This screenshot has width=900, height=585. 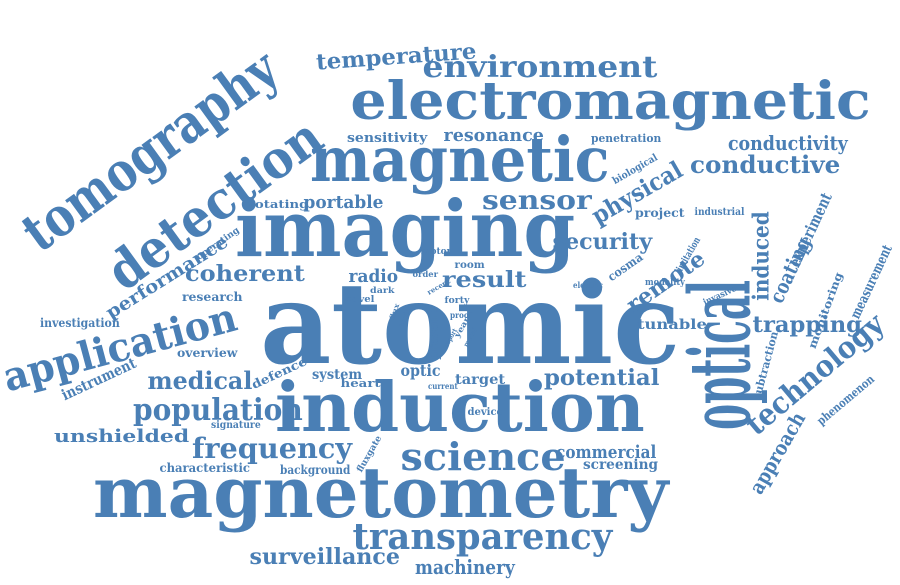 What do you see at coordinates (602, 242) in the screenshot?
I see `word-security: security` at bounding box center [602, 242].